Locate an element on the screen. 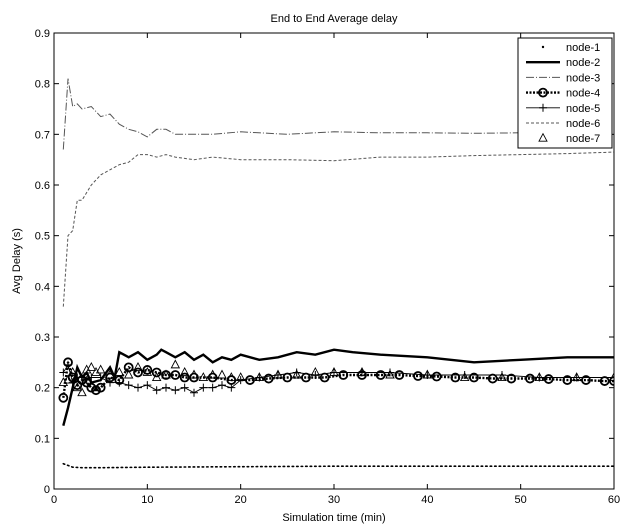  chart-title: End to End Average delay is located at coordinates (334, 19).